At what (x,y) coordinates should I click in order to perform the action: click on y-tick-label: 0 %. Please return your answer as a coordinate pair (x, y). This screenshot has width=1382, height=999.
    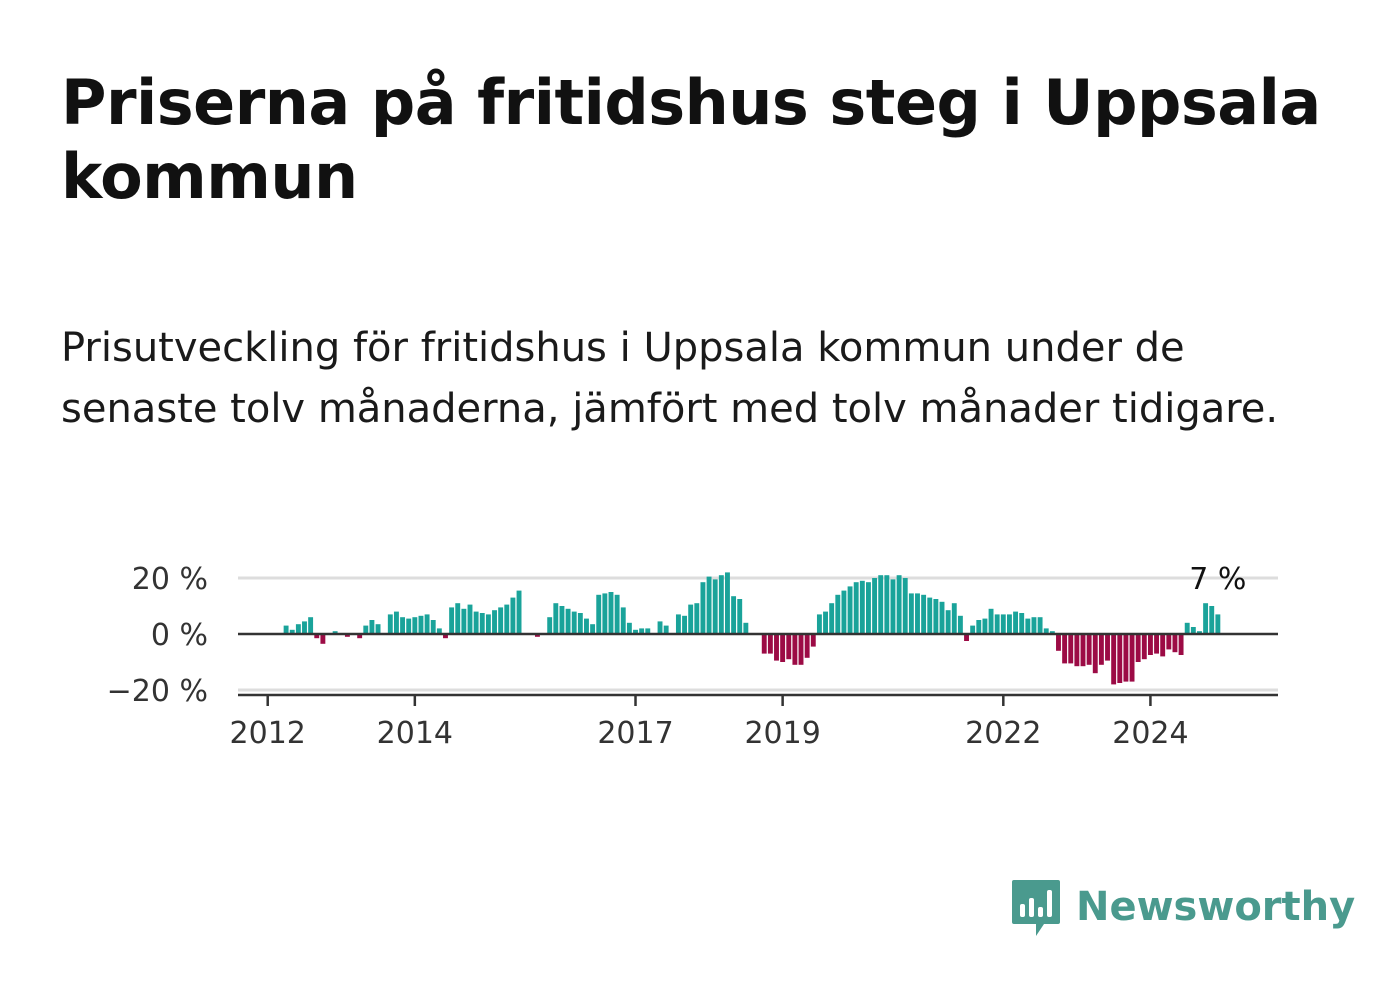
    Looking at the image, I should click on (179, 635).